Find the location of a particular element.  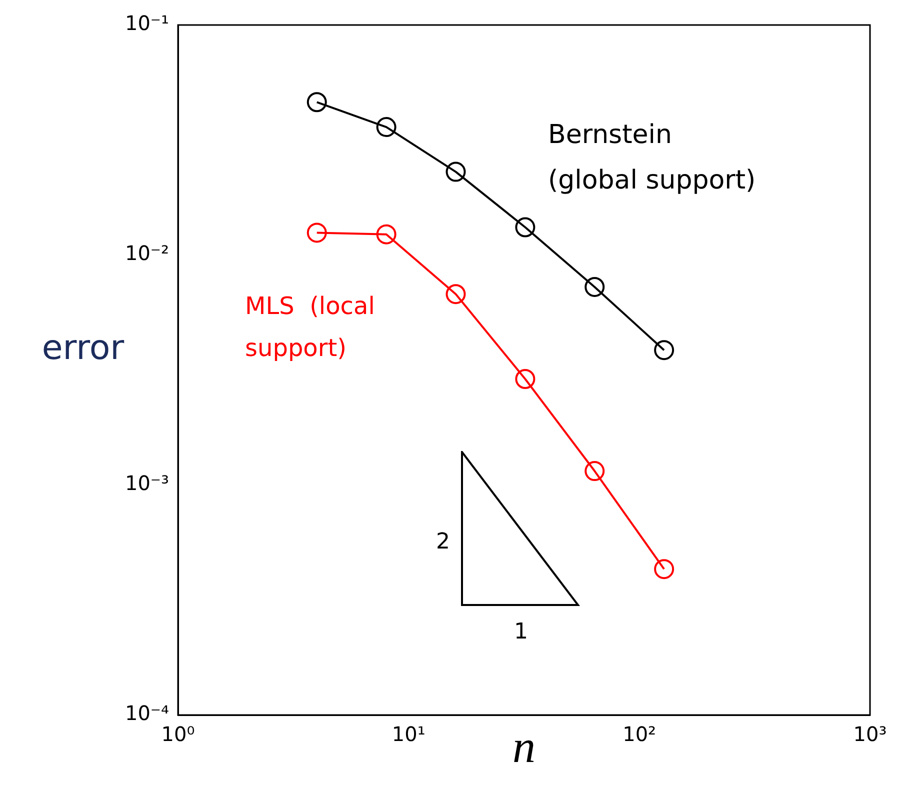

annotation: 1 is located at coordinates (521, 632).